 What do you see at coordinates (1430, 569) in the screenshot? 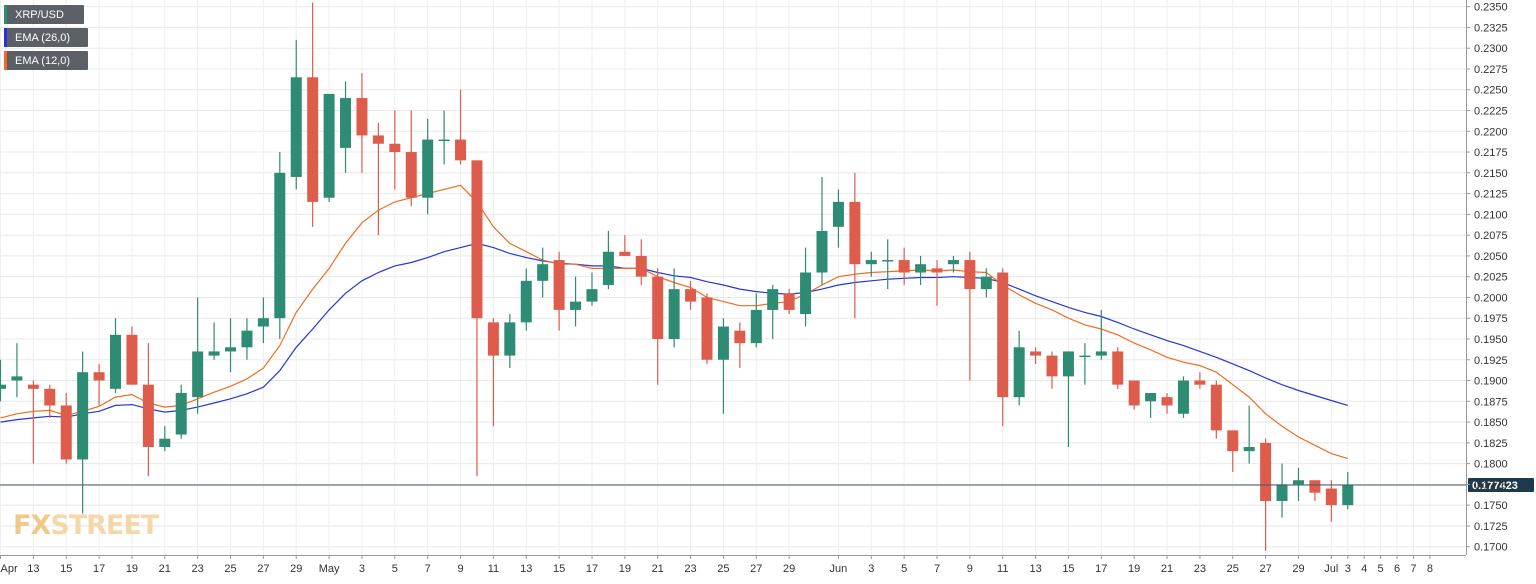
I see `x-tick-label: 8` at bounding box center [1430, 569].